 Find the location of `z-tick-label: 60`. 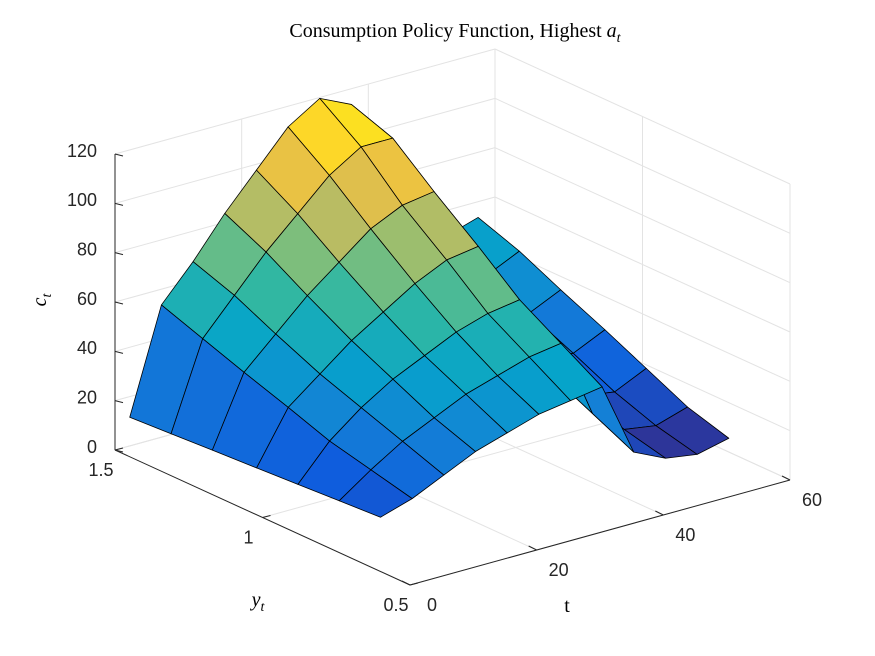

z-tick-label: 60 is located at coordinates (87, 299).